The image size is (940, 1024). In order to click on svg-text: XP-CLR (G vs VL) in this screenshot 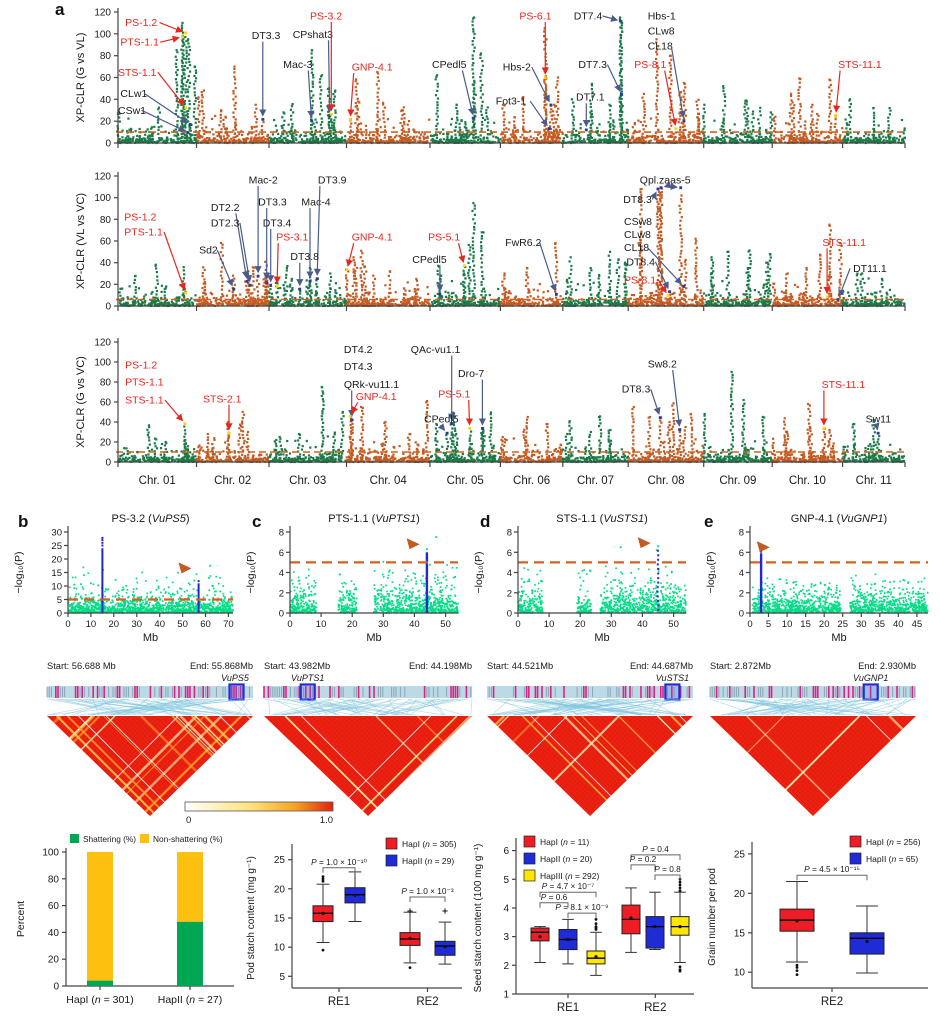, I will do `click(81, 78)`.